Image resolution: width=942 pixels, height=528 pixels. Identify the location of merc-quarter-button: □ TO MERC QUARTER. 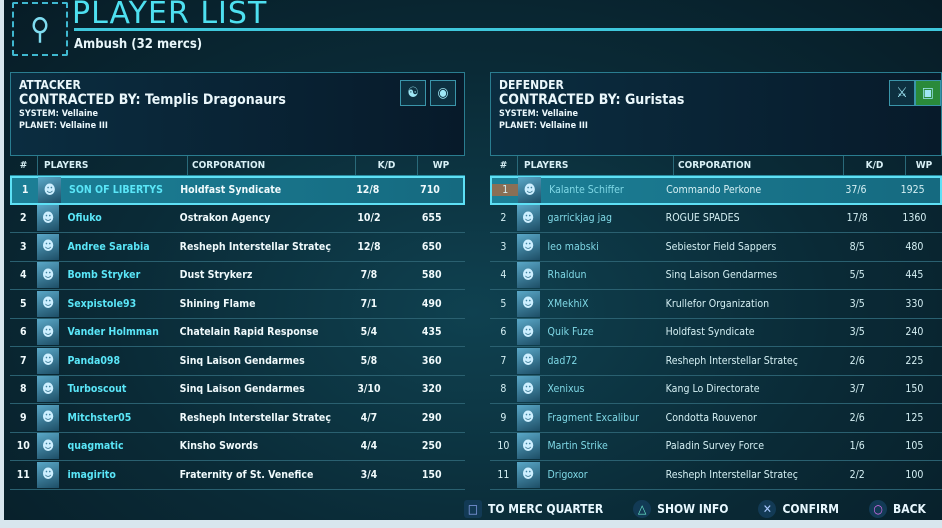
(533, 509).